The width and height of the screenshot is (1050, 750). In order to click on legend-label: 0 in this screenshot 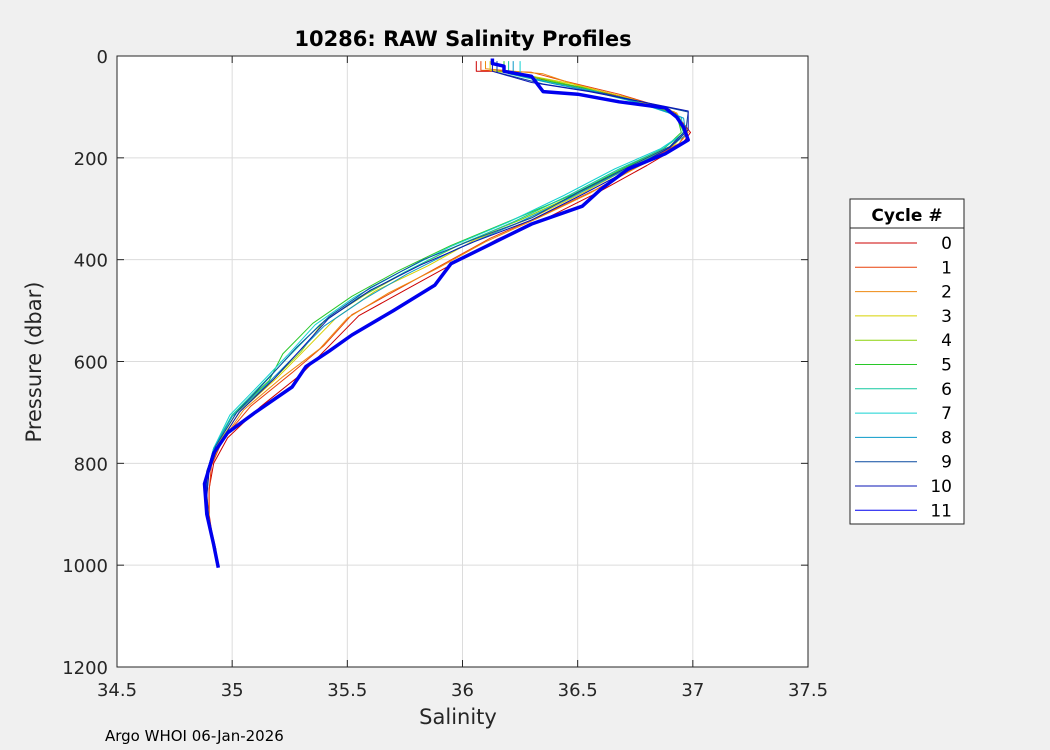, I will do `click(946, 244)`.